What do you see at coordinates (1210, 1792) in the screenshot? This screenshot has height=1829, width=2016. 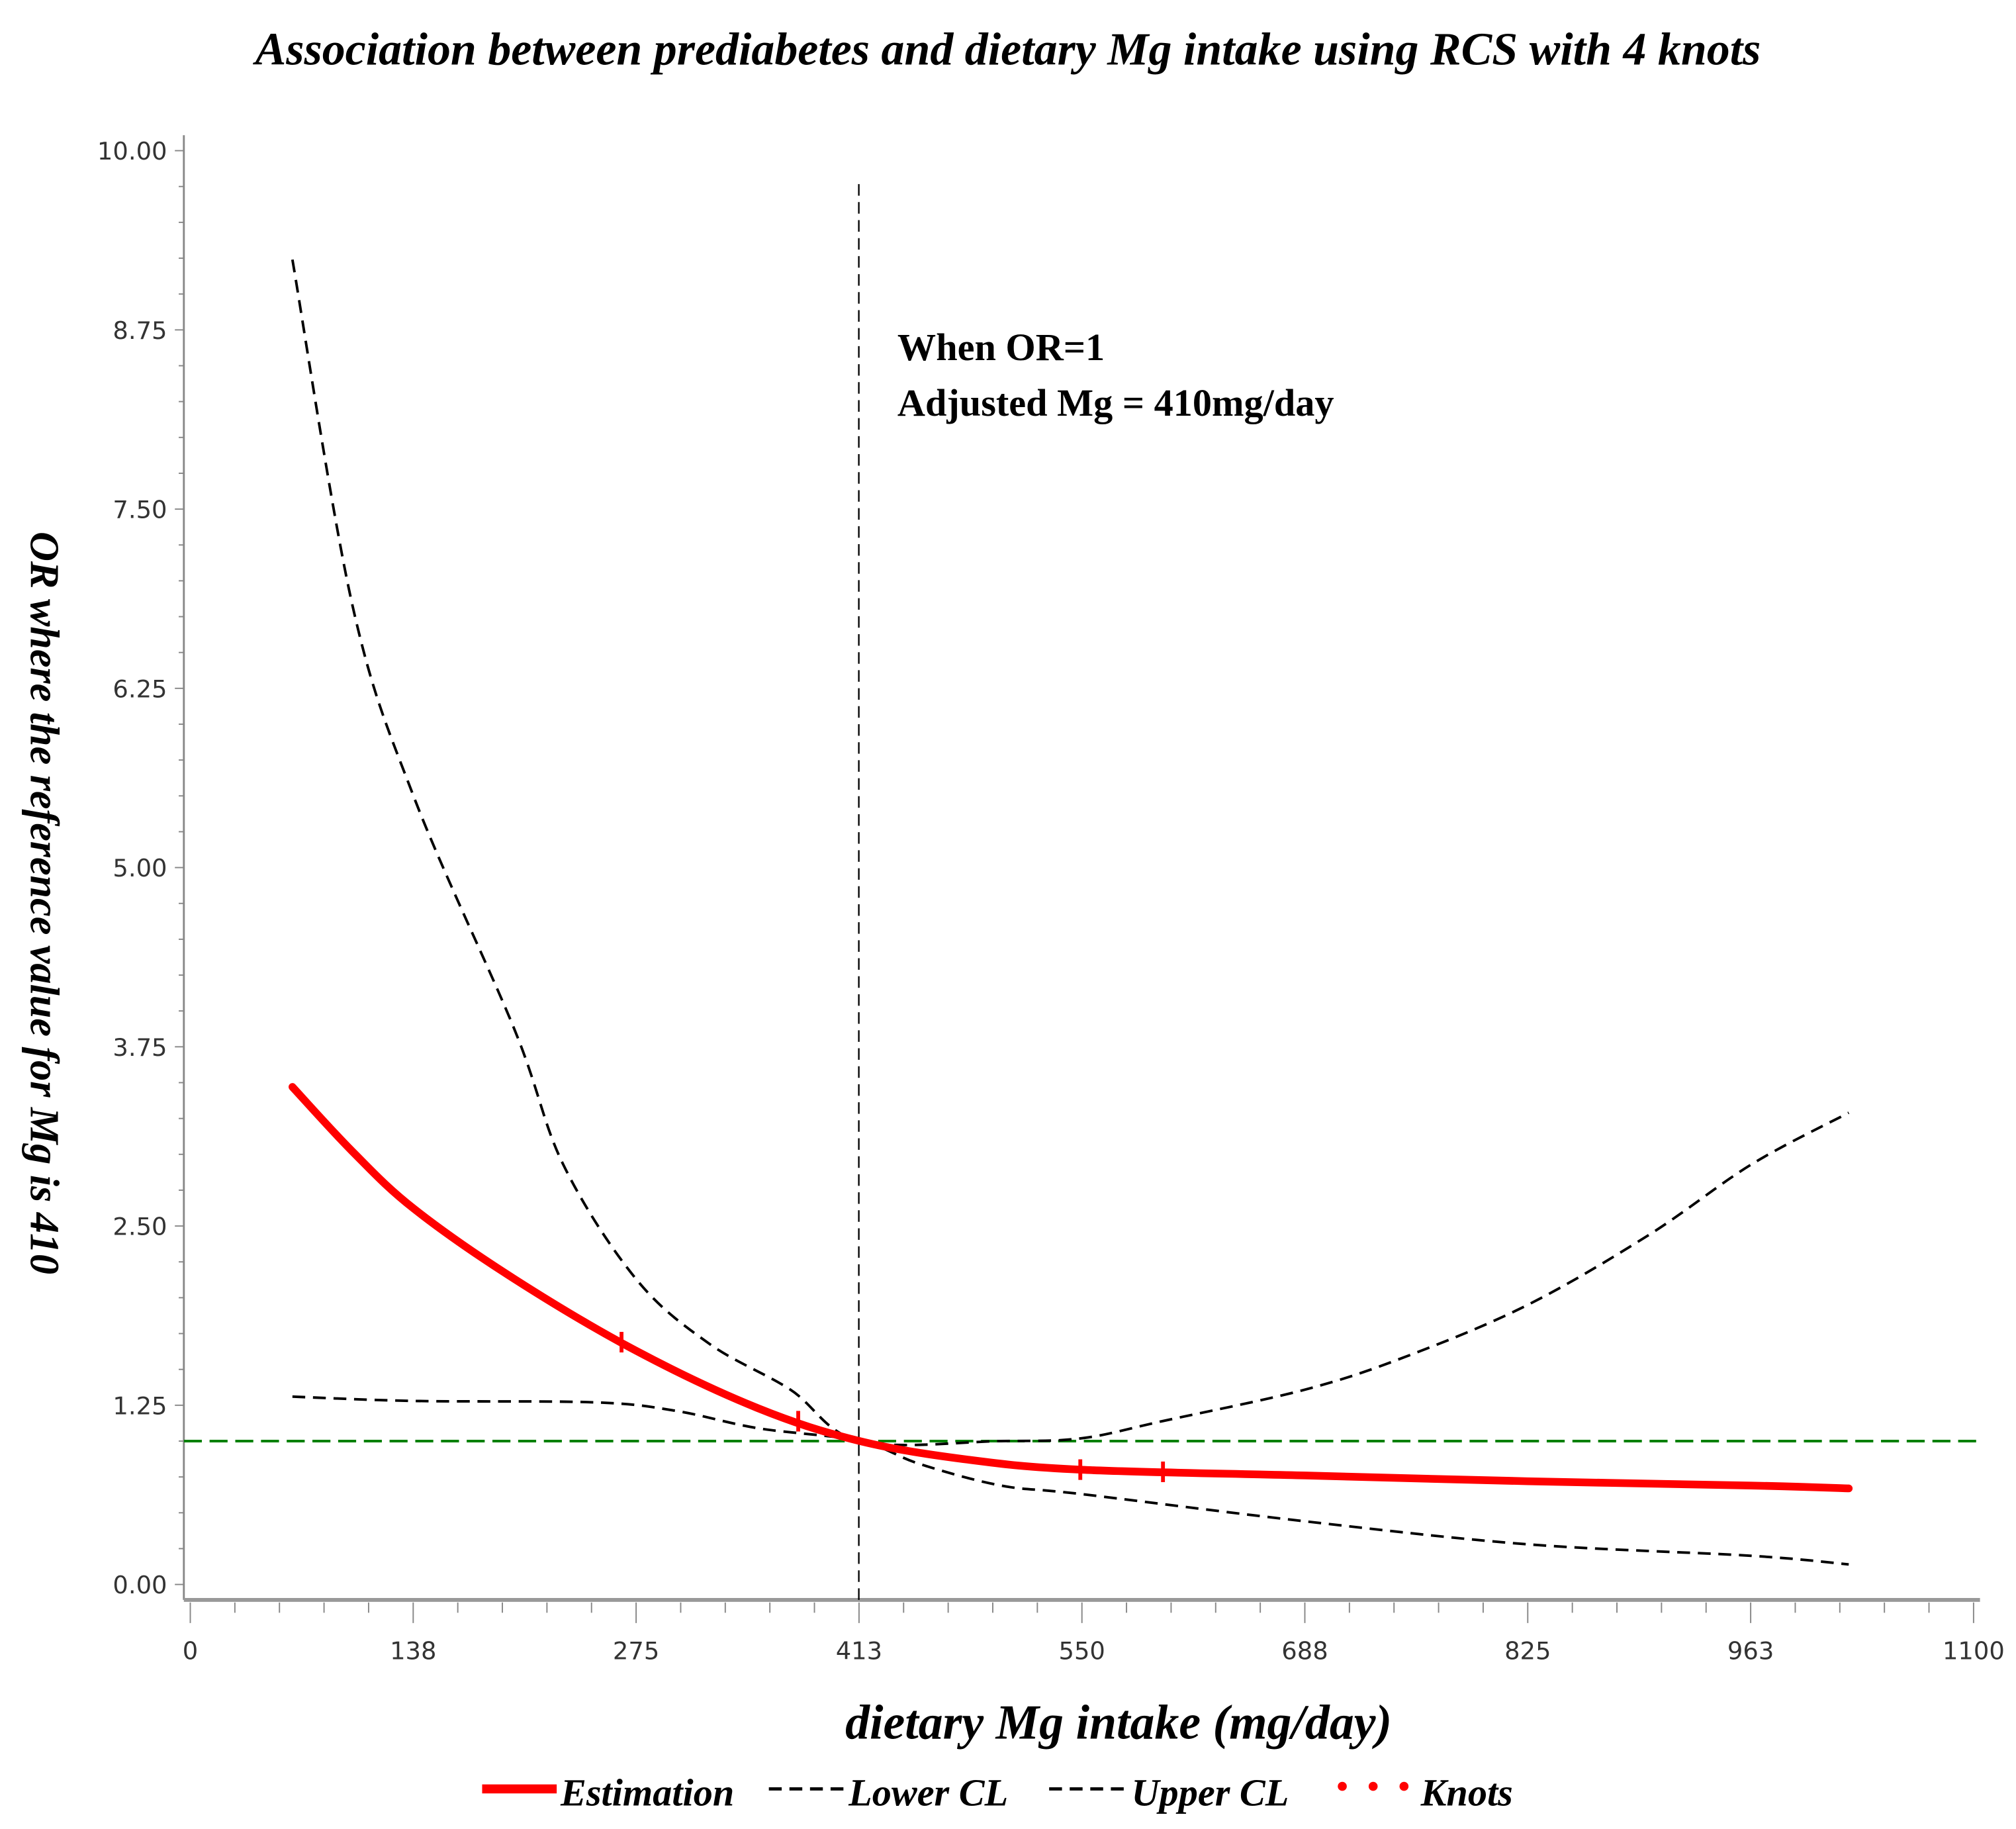 I see `legend-upper-cl-label: Upper CL` at bounding box center [1210, 1792].